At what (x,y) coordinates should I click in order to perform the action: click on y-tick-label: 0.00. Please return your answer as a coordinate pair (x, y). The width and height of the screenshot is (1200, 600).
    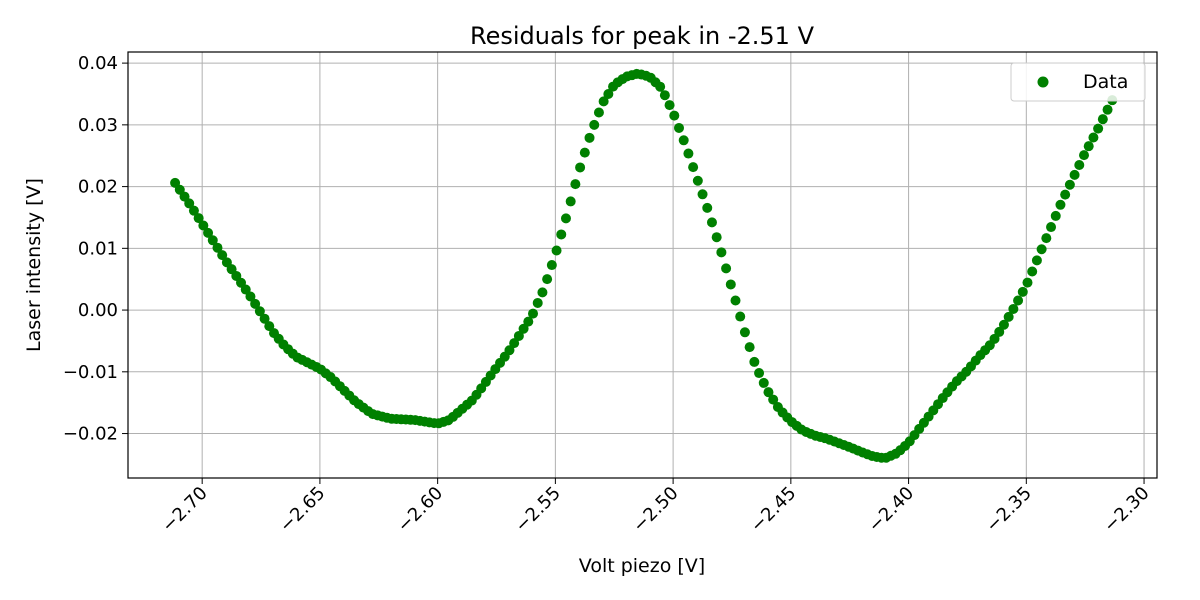
    Looking at the image, I should click on (98, 310).